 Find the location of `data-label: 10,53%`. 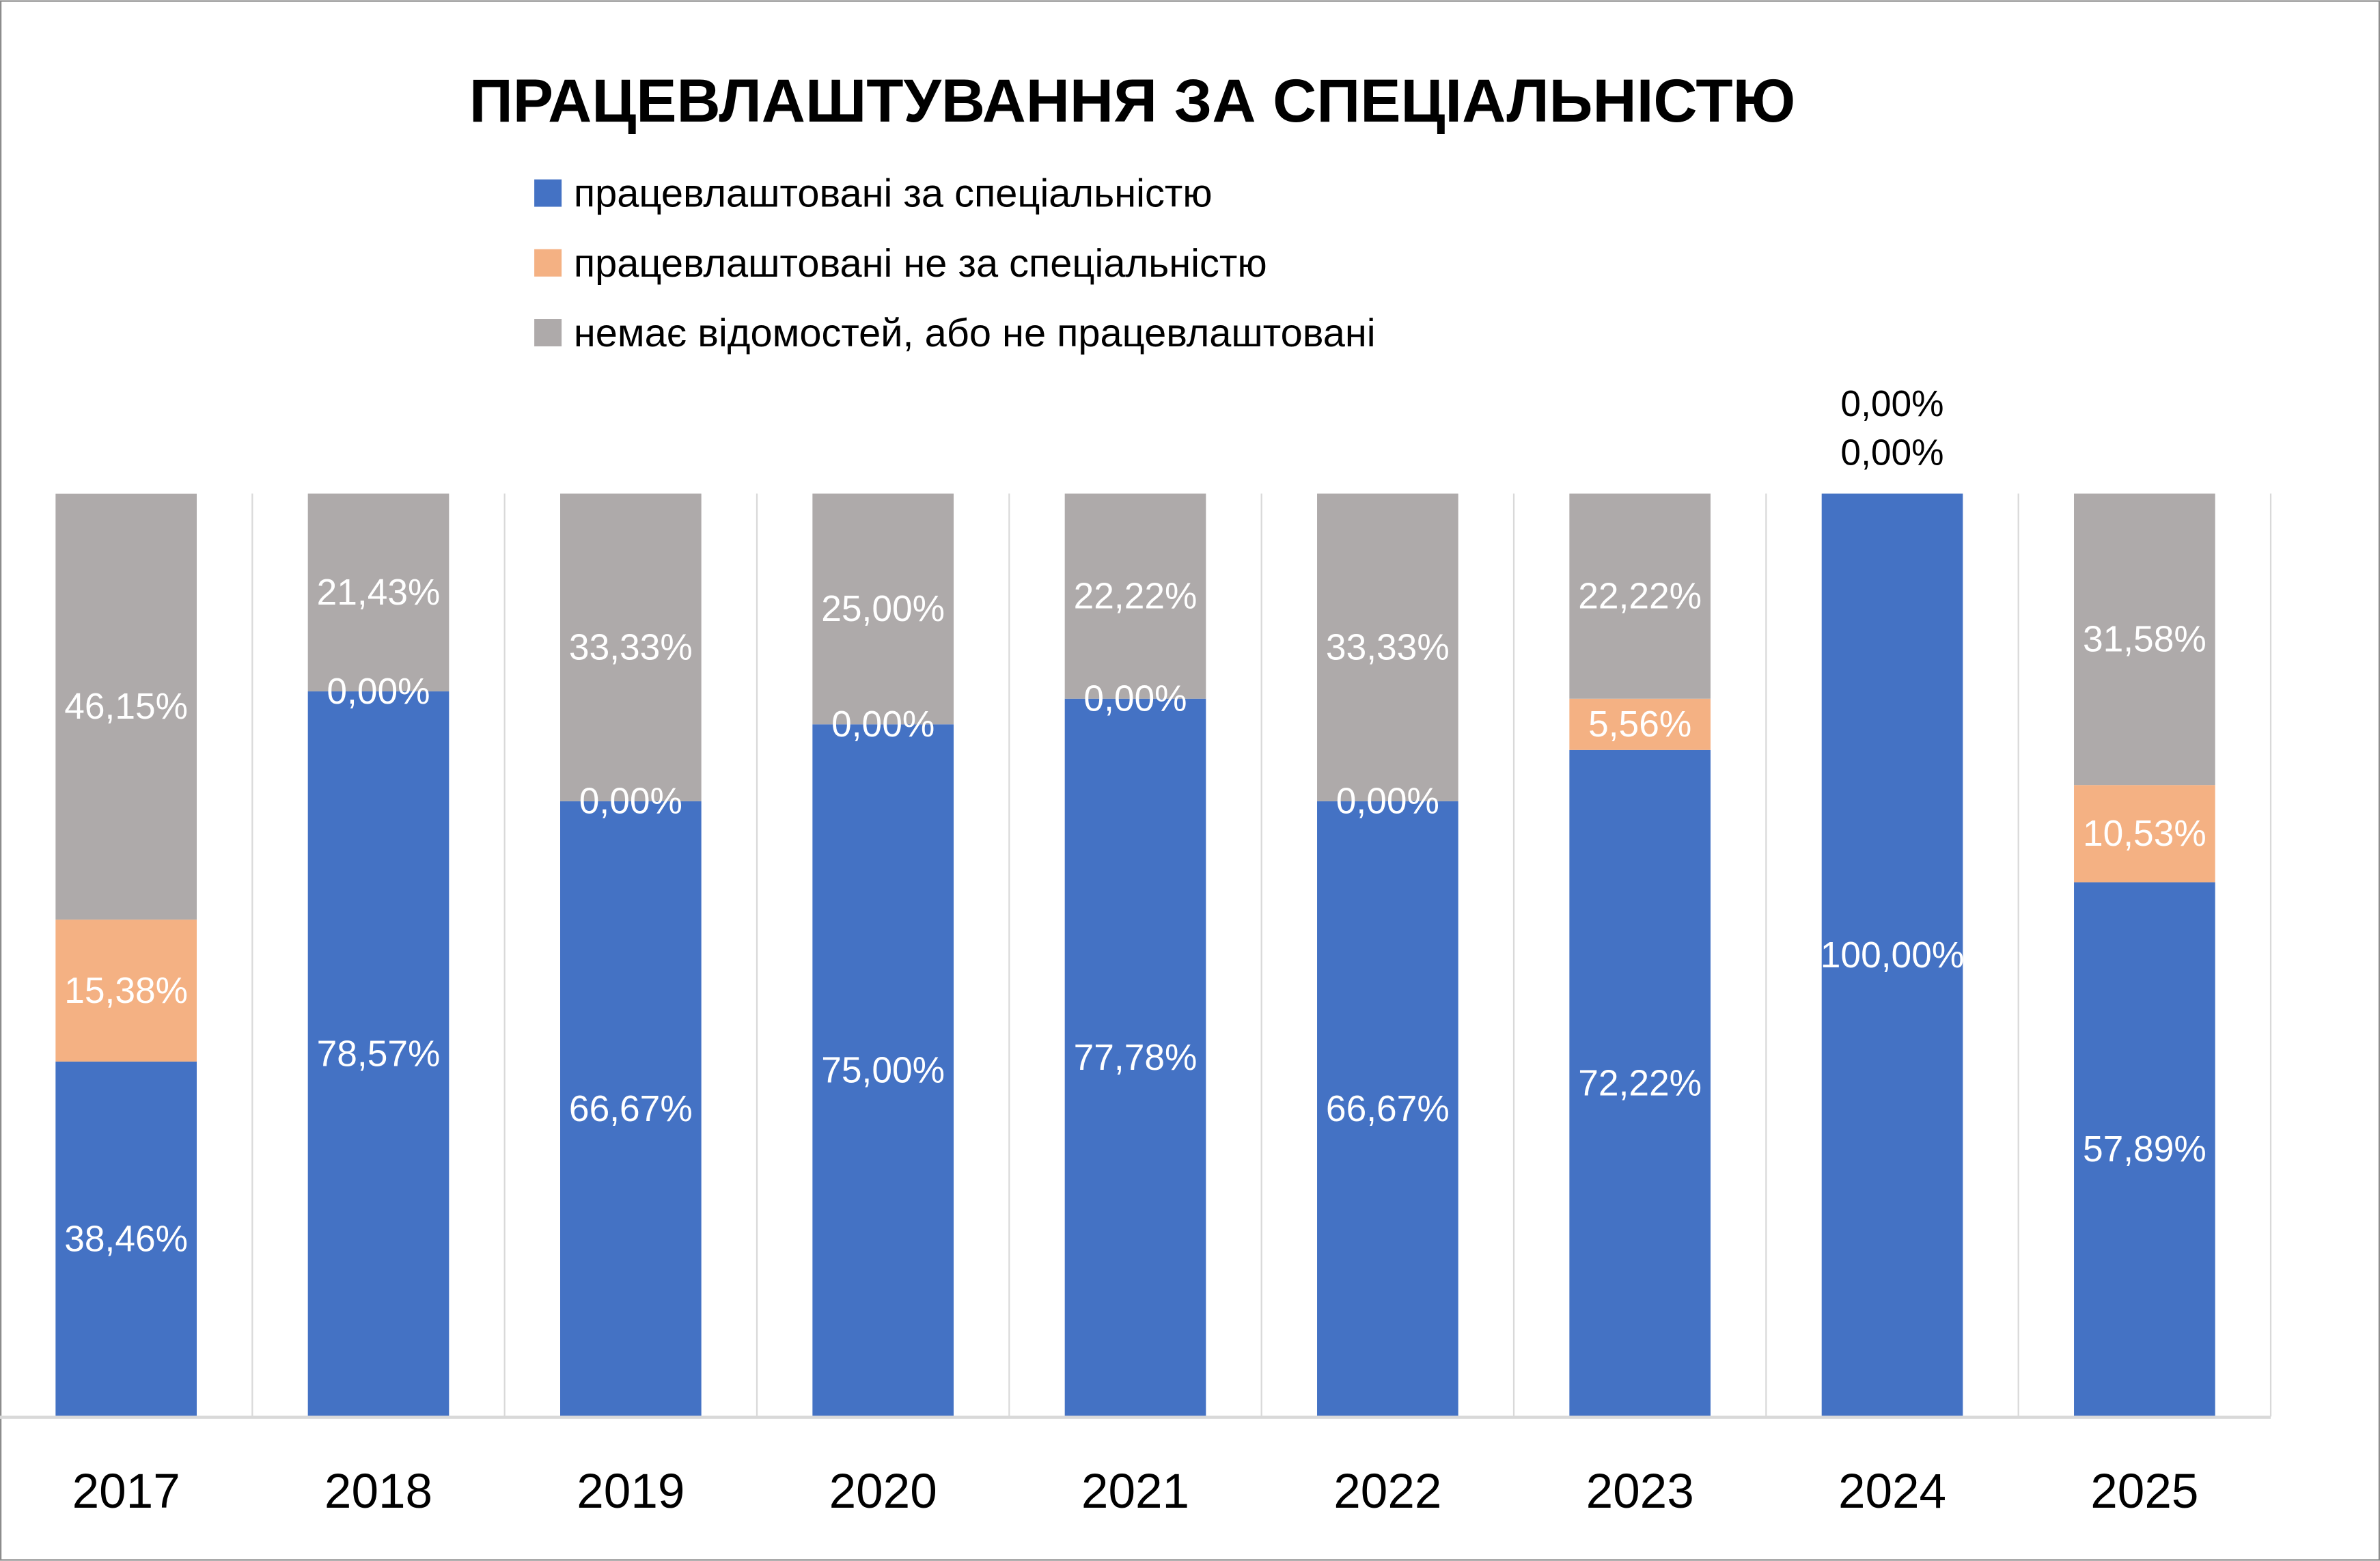

data-label: 10,53% is located at coordinates (2144, 834).